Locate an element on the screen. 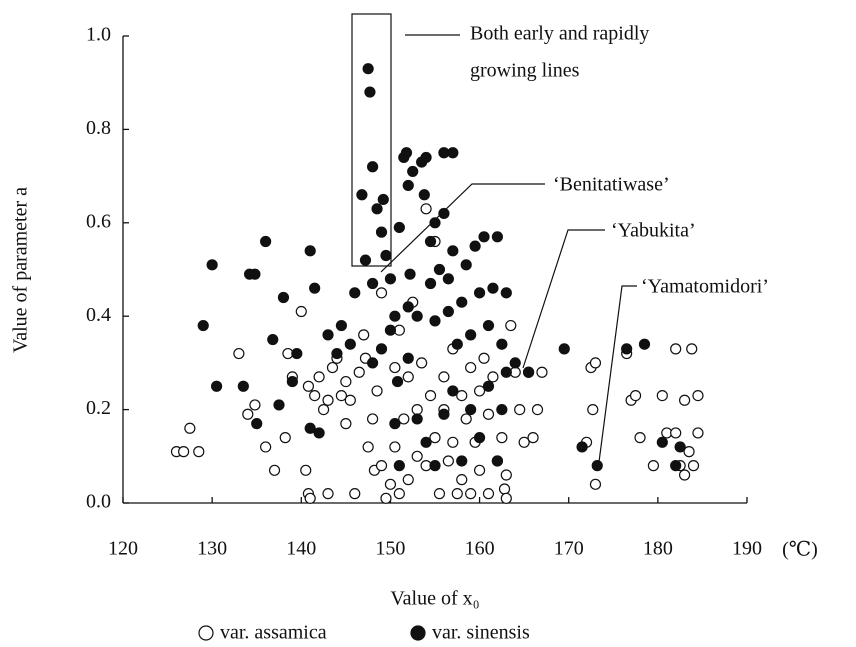  highlight-box is located at coordinates (371, 140).